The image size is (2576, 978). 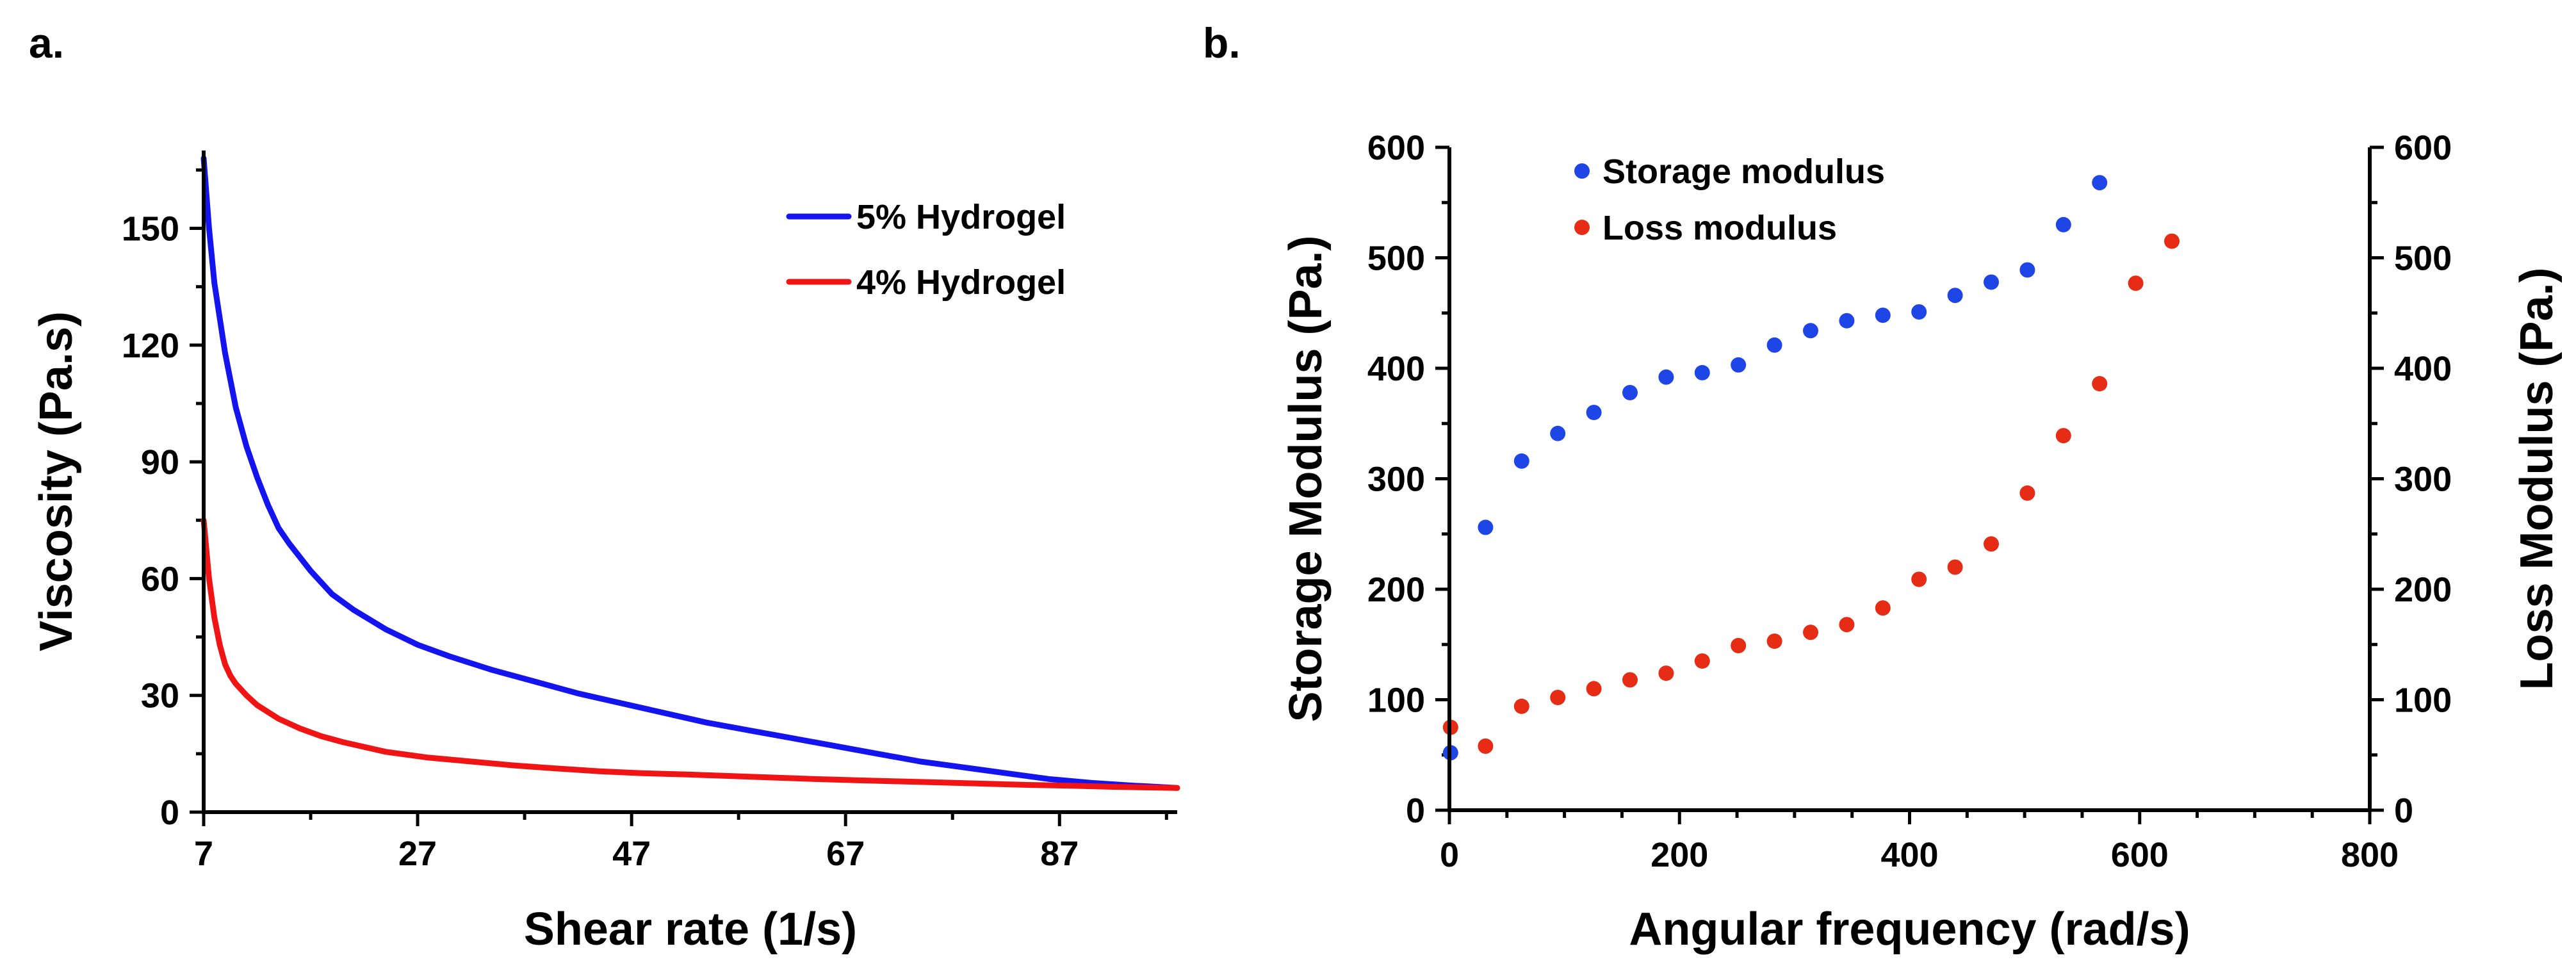 What do you see at coordinates (2403, 811) in the screenshot?
I see `chart-b-right-y-tick-label: 0` at bounding box center [2403, 811].